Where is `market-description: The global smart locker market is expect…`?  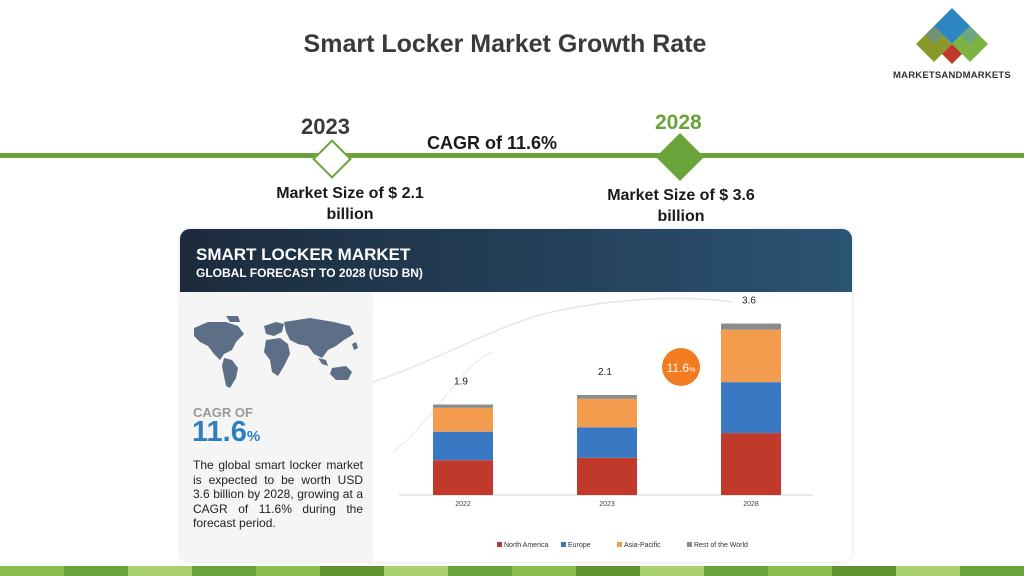
market-description: The global smart locker market is expect… is located at coordinates (278, 494).